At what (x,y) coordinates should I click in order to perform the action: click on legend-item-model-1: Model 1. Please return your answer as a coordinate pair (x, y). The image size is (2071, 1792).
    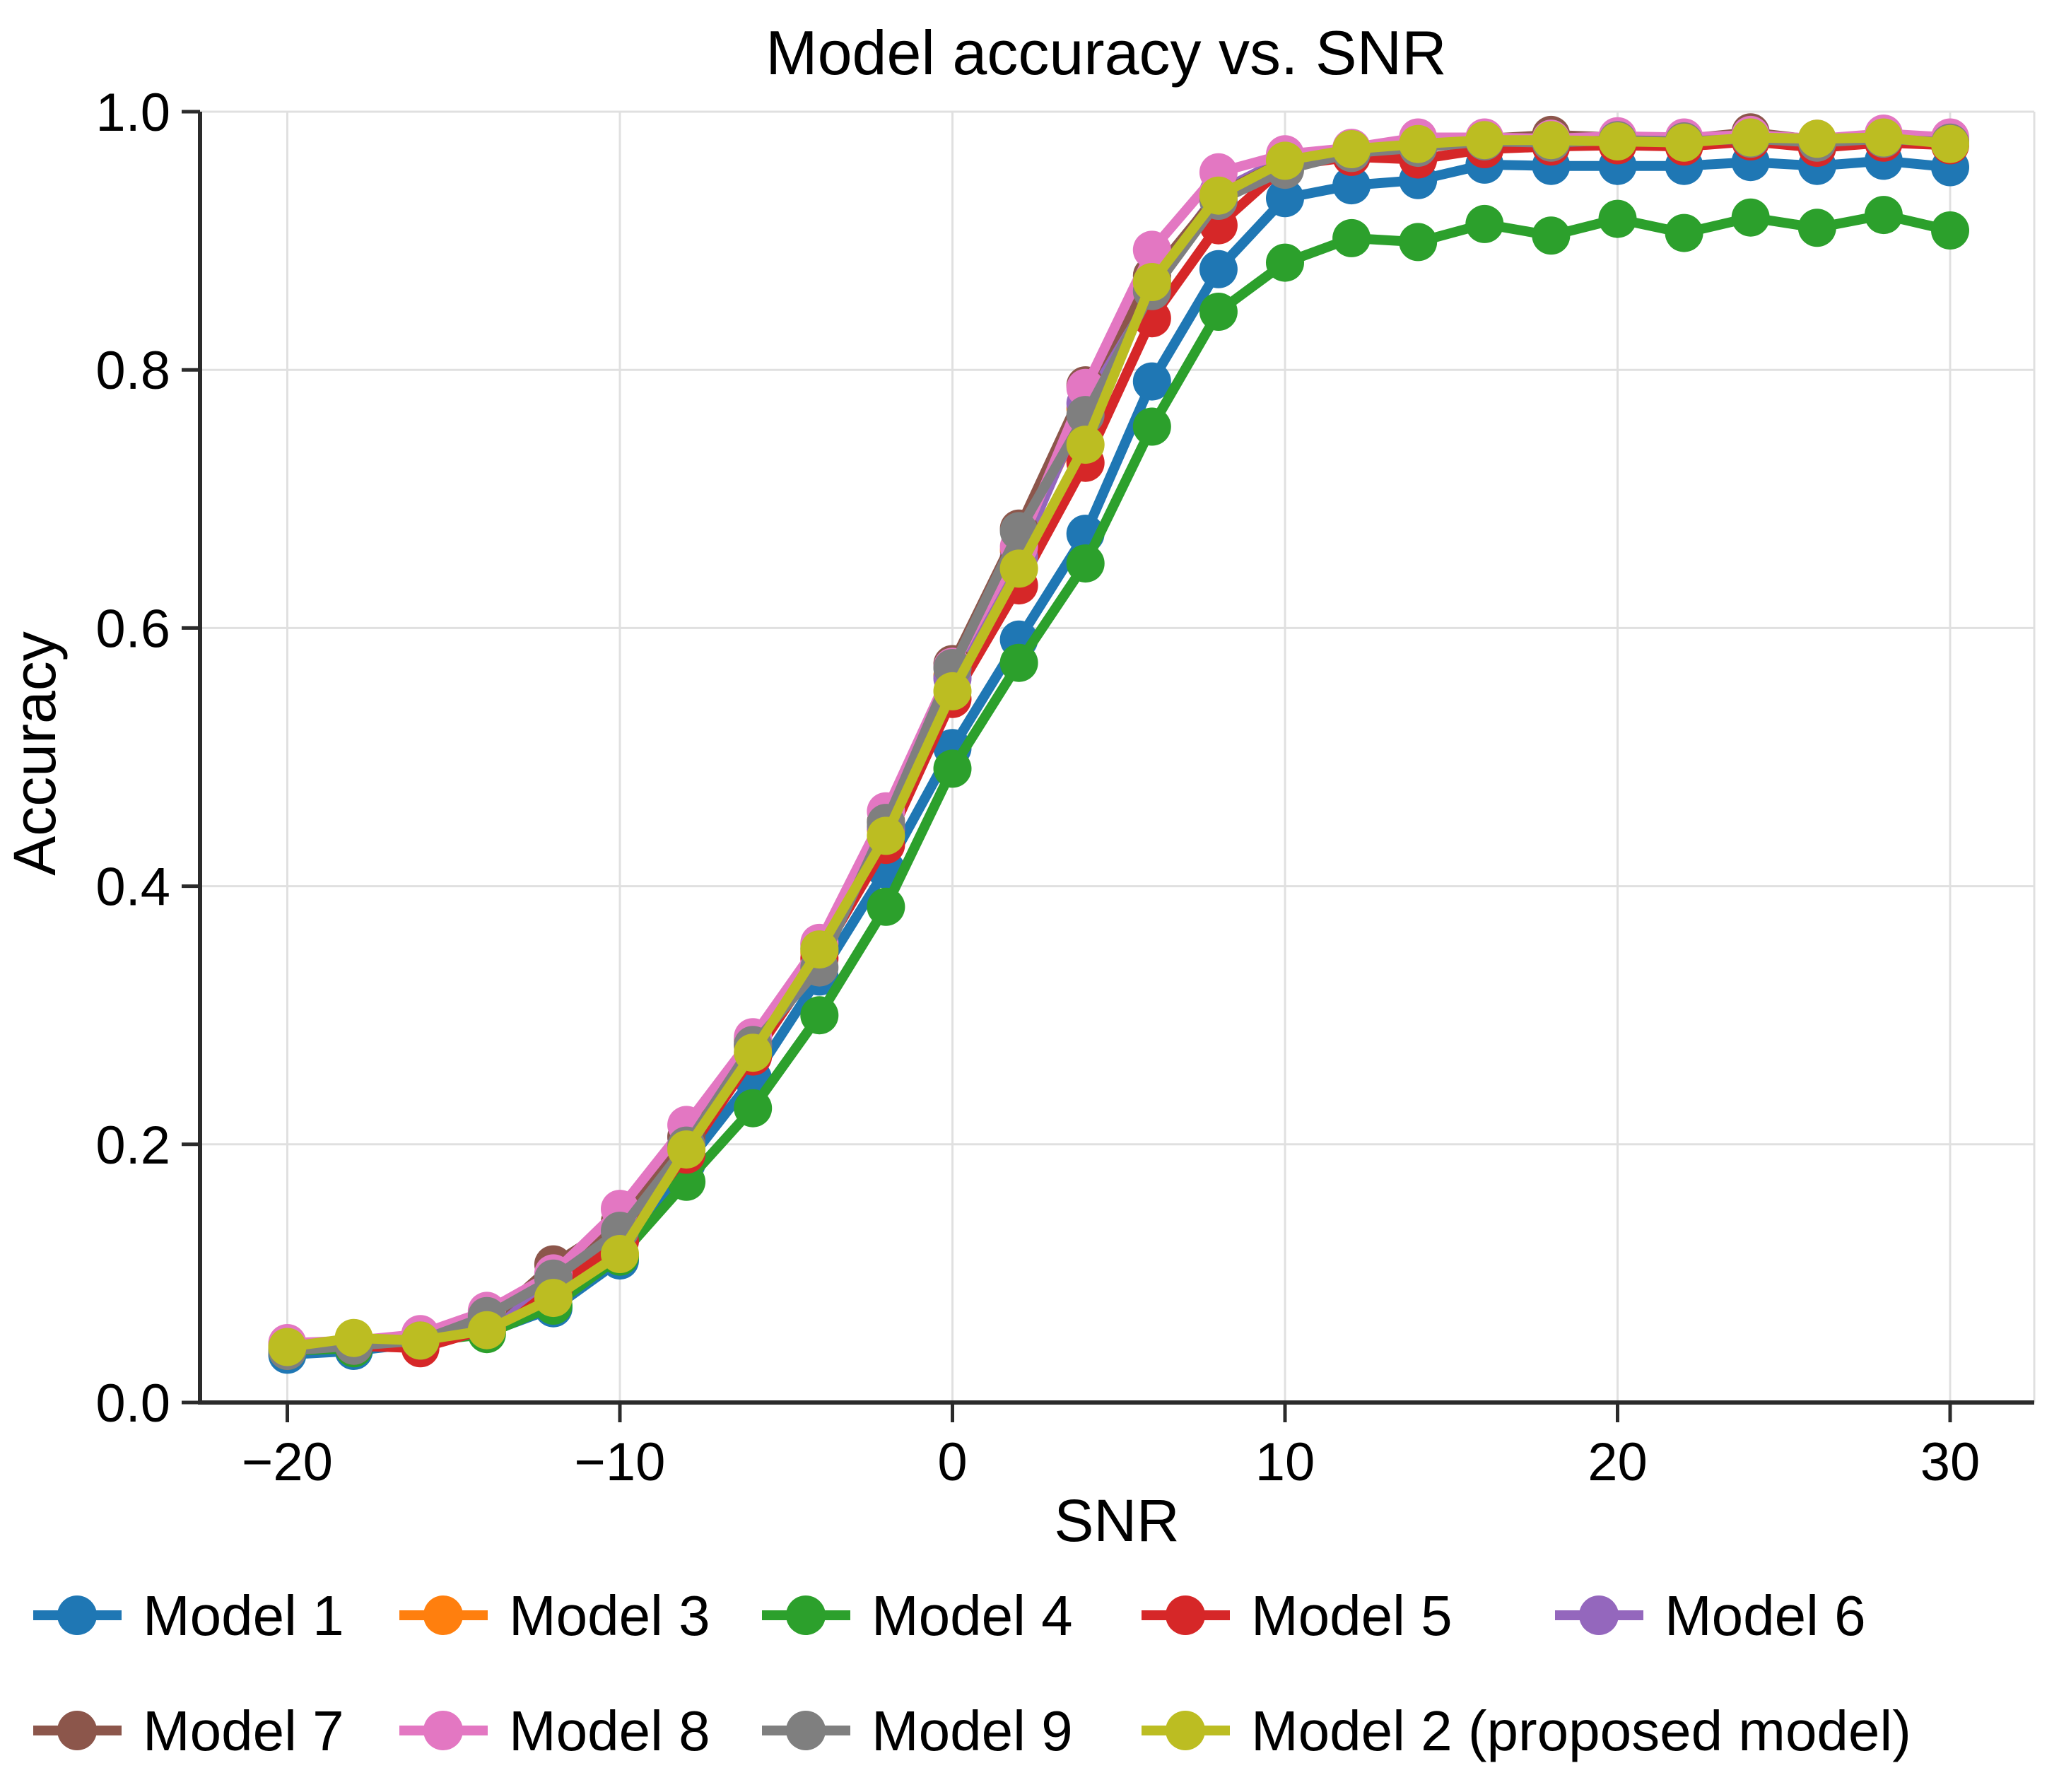
    Looking at the image, I should click on (188, 1616).